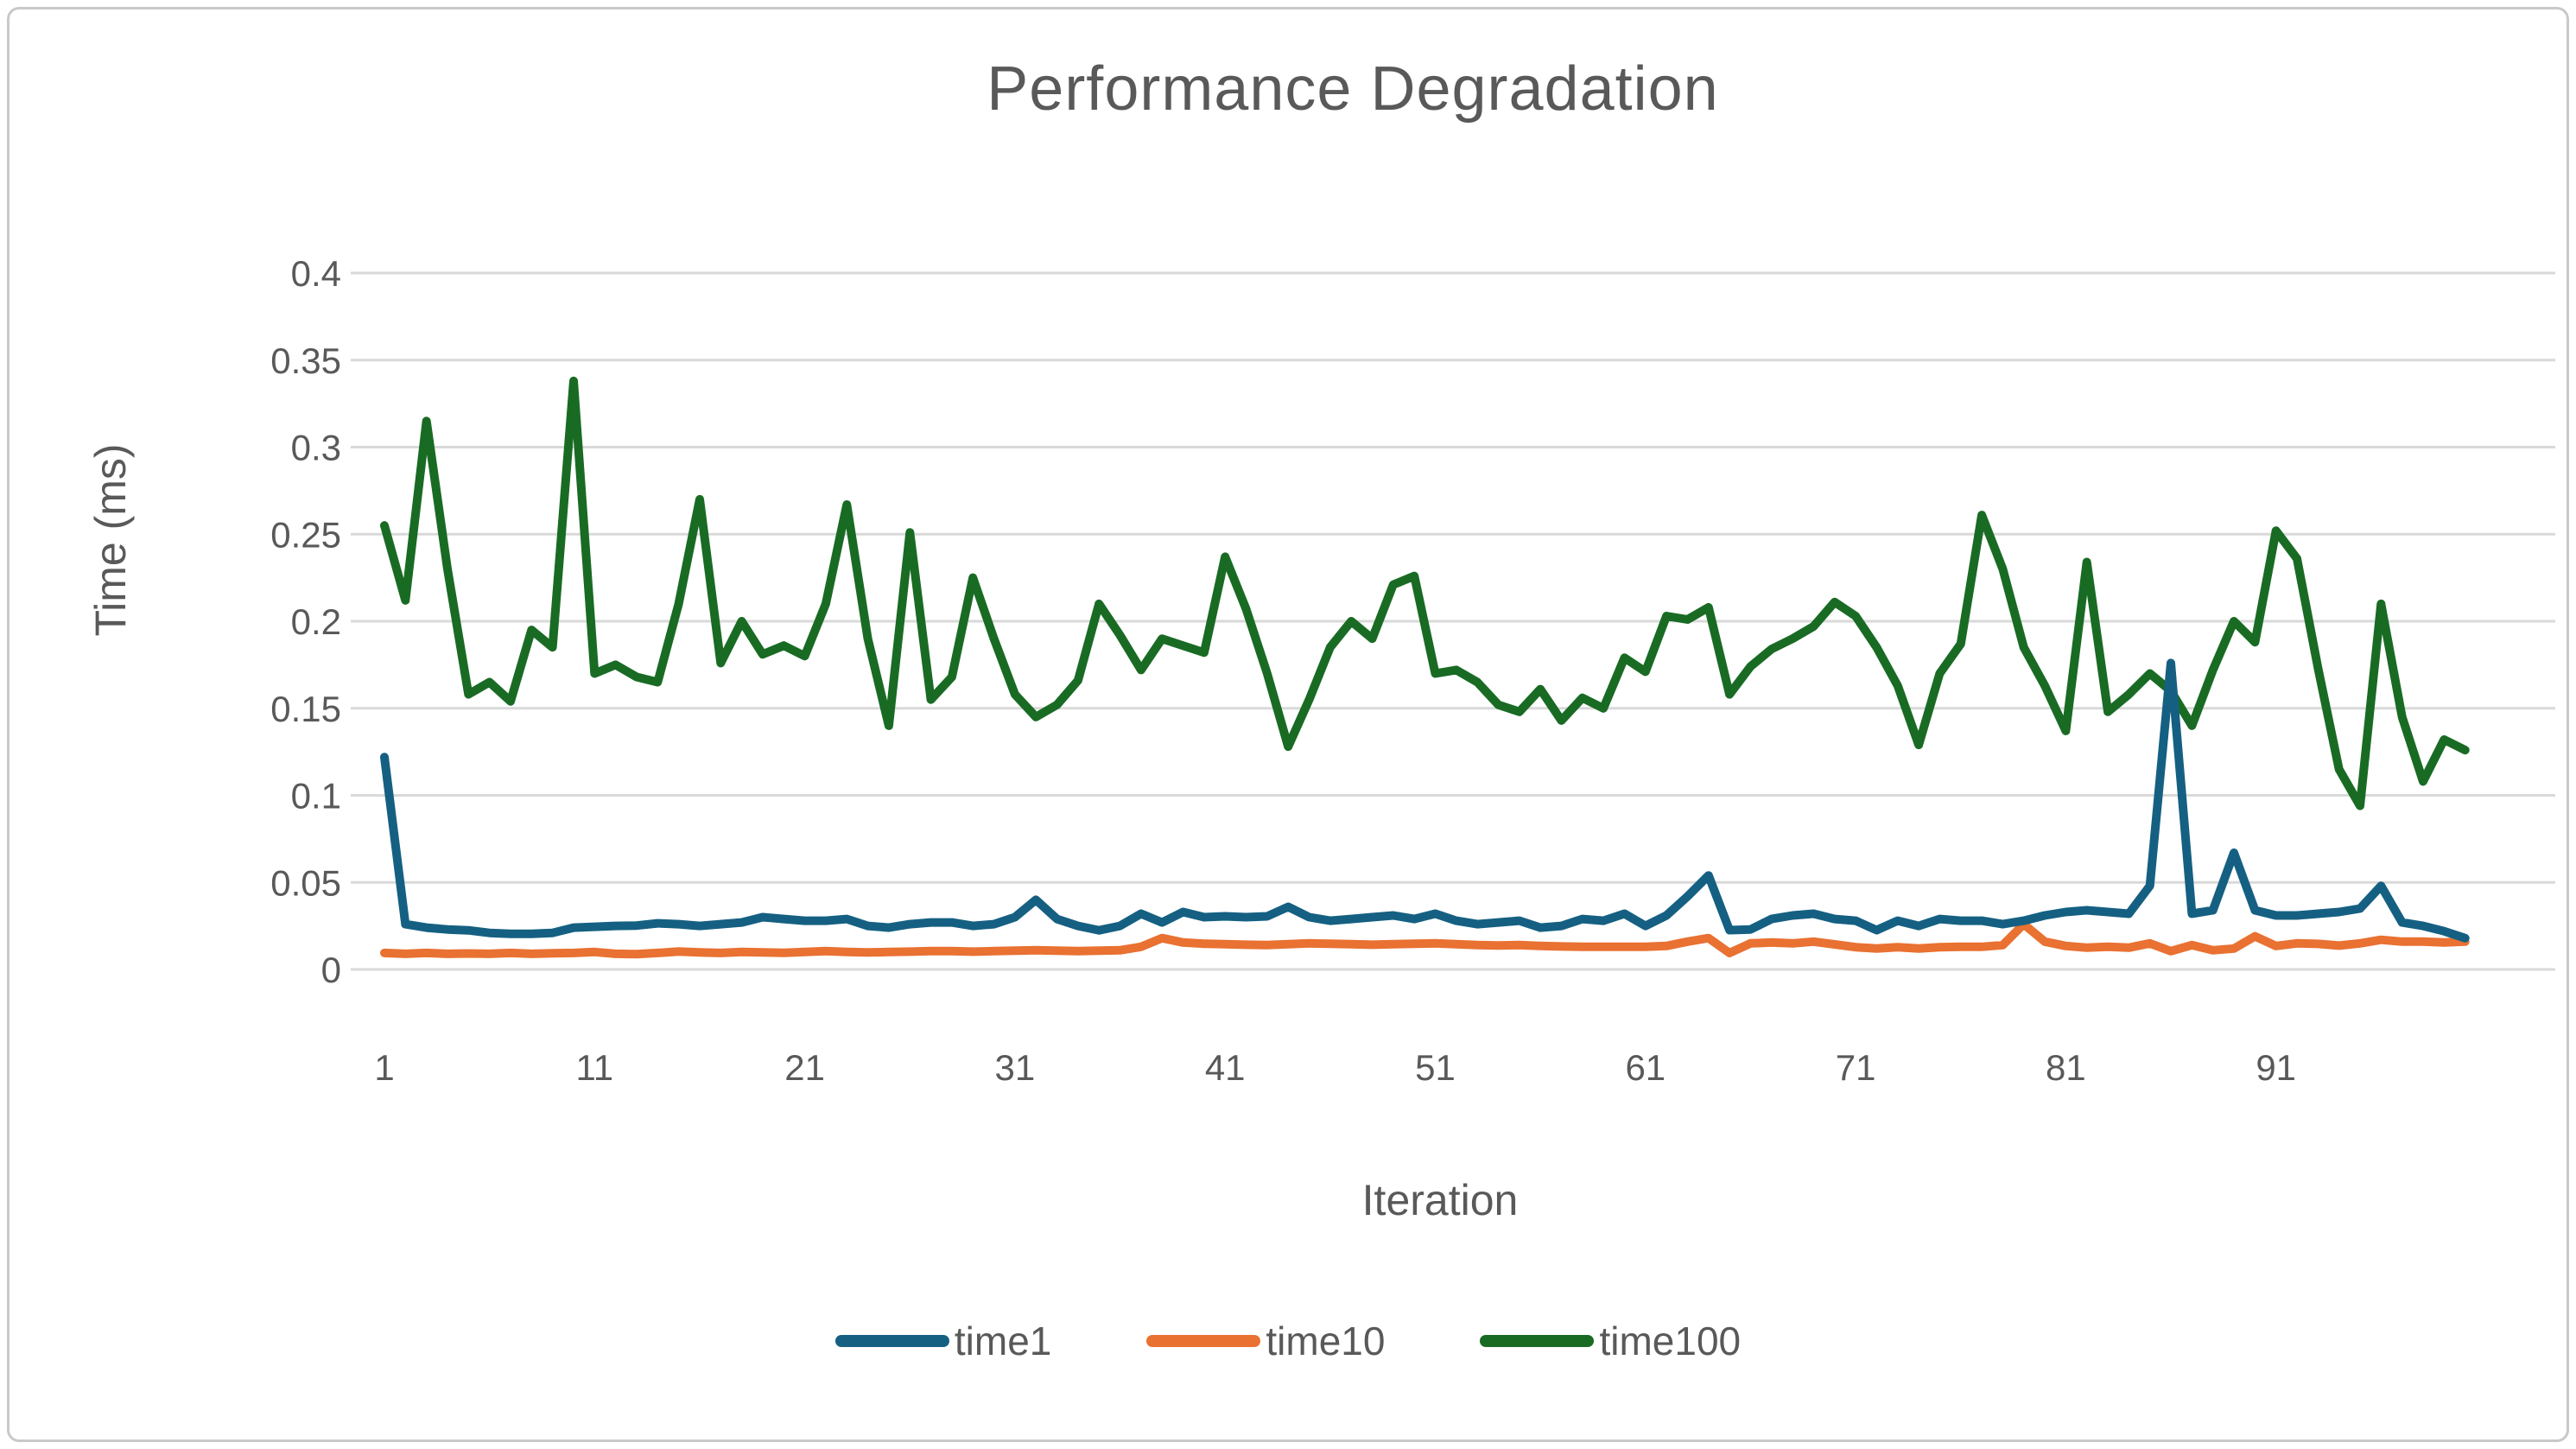  Describe the element at coordinates (1353, 89) in the screenshot. I see `chart-title: Performance Degradation` at that location.